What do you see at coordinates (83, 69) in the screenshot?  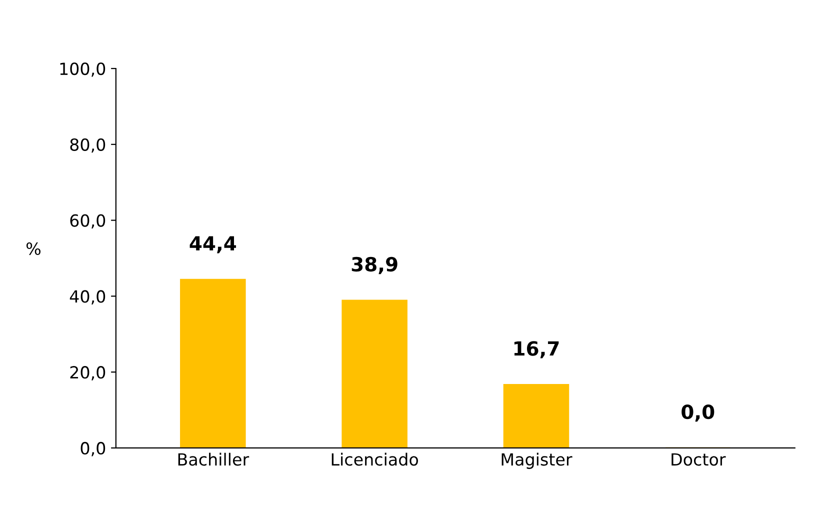 I see `y-tick-label: 100,0` at bounding box center [83, 69].